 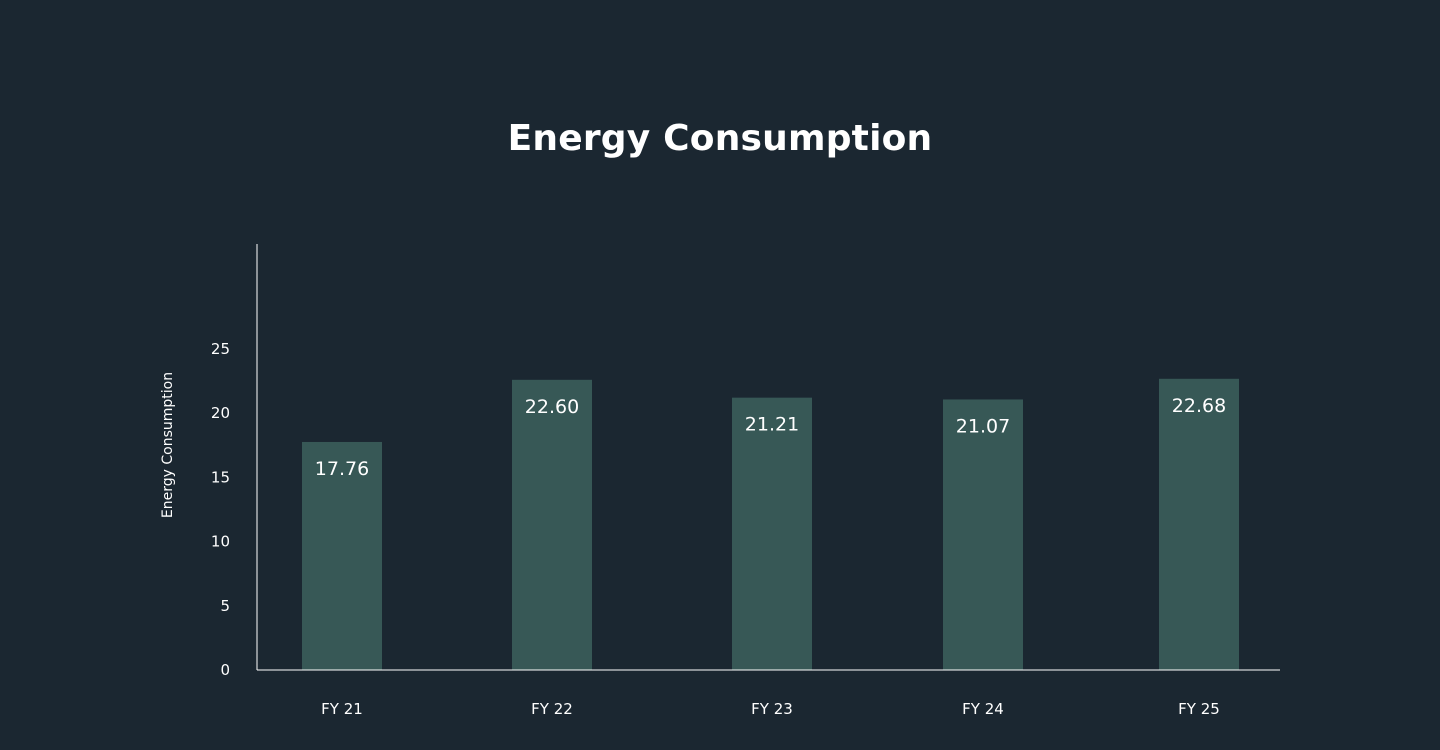 What do you see at coordinates (220, 477) in the screenshot?
I see `y-tick-label: 15` at bounding box center [220, 477].